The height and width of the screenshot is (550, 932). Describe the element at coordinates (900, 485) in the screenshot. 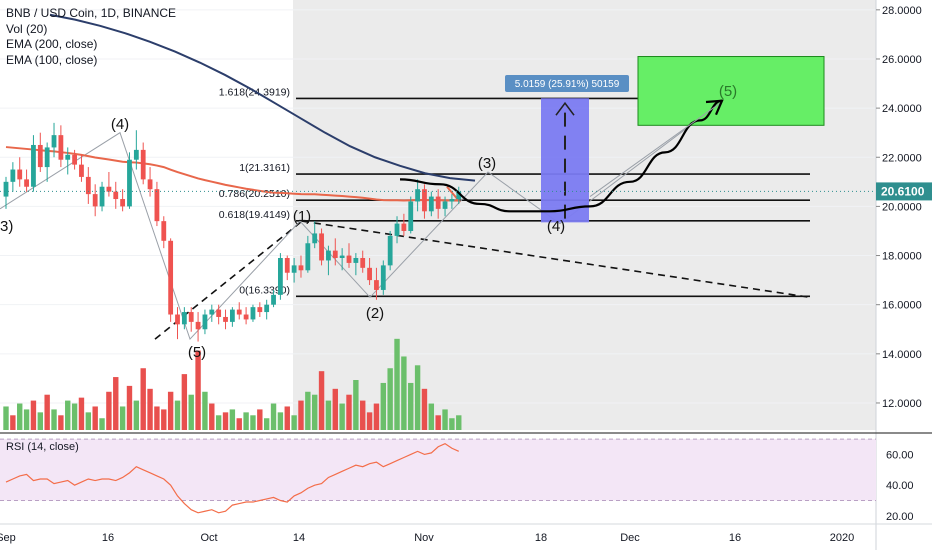

I see `rsi-axis: 60.00 40.00 20.00` at that location.